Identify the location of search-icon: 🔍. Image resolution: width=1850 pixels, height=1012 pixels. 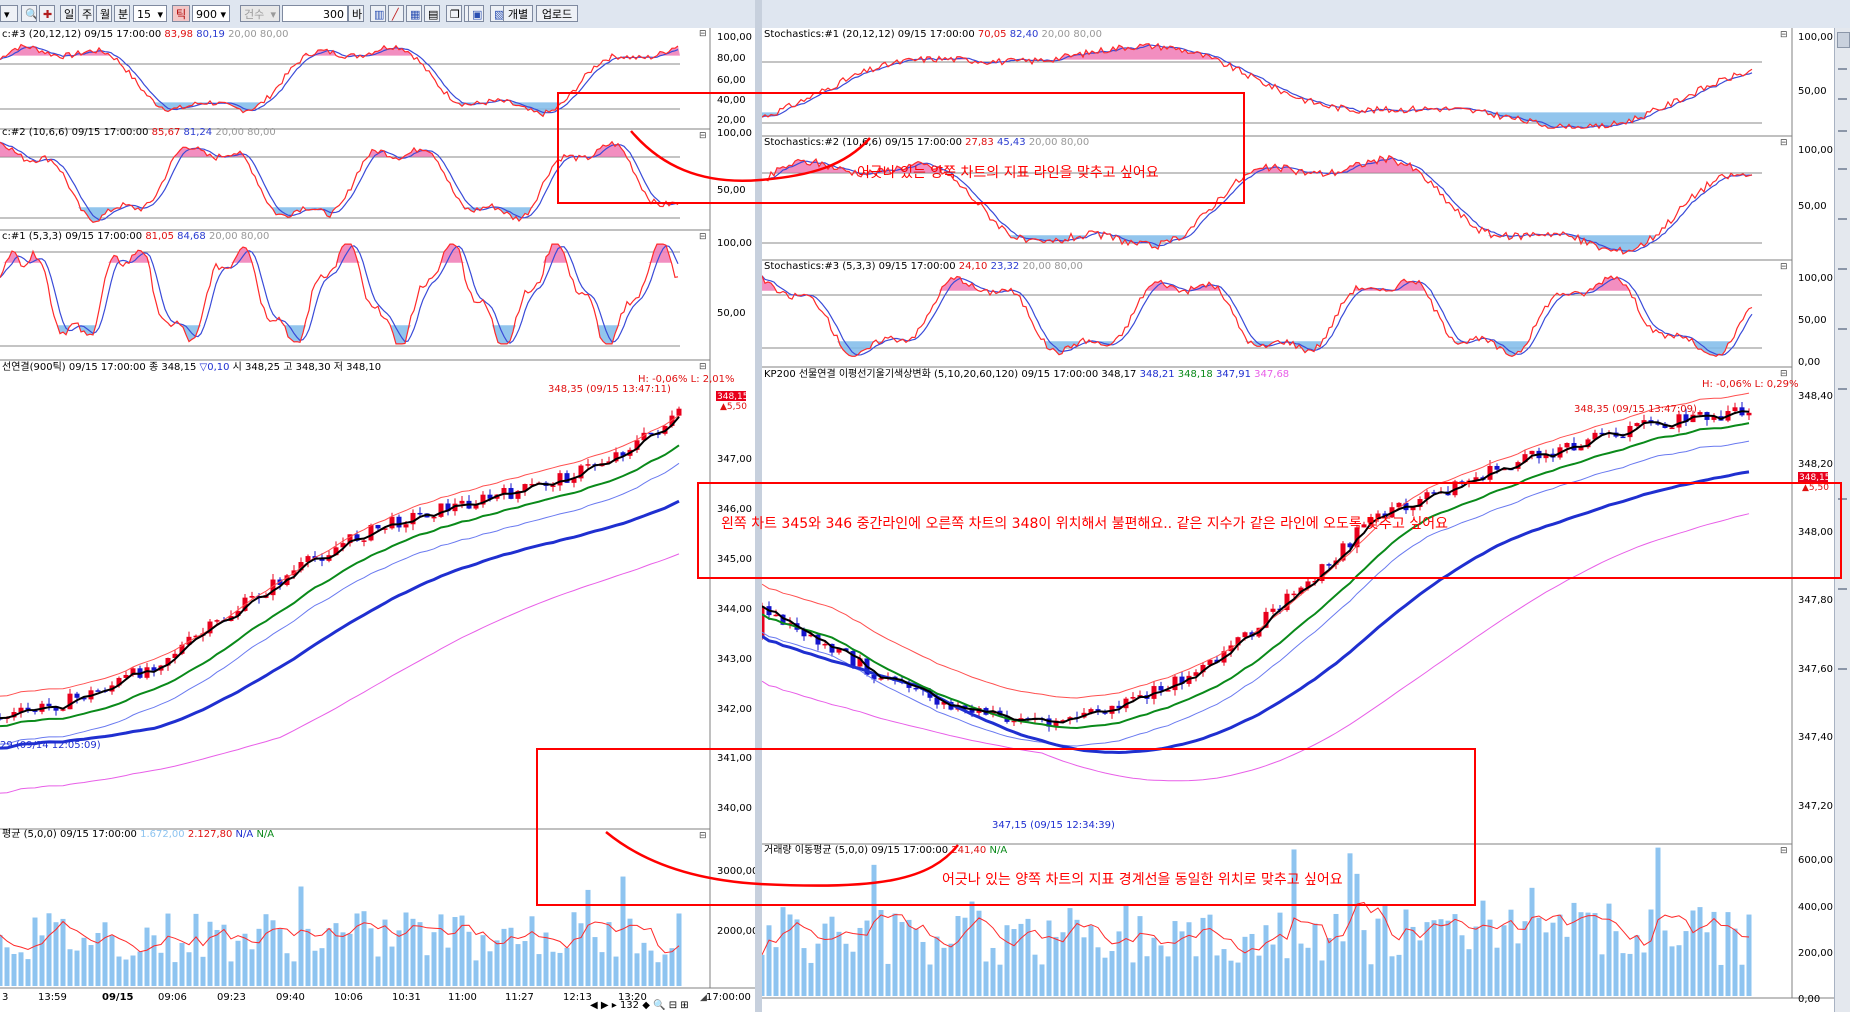
(29, 13).